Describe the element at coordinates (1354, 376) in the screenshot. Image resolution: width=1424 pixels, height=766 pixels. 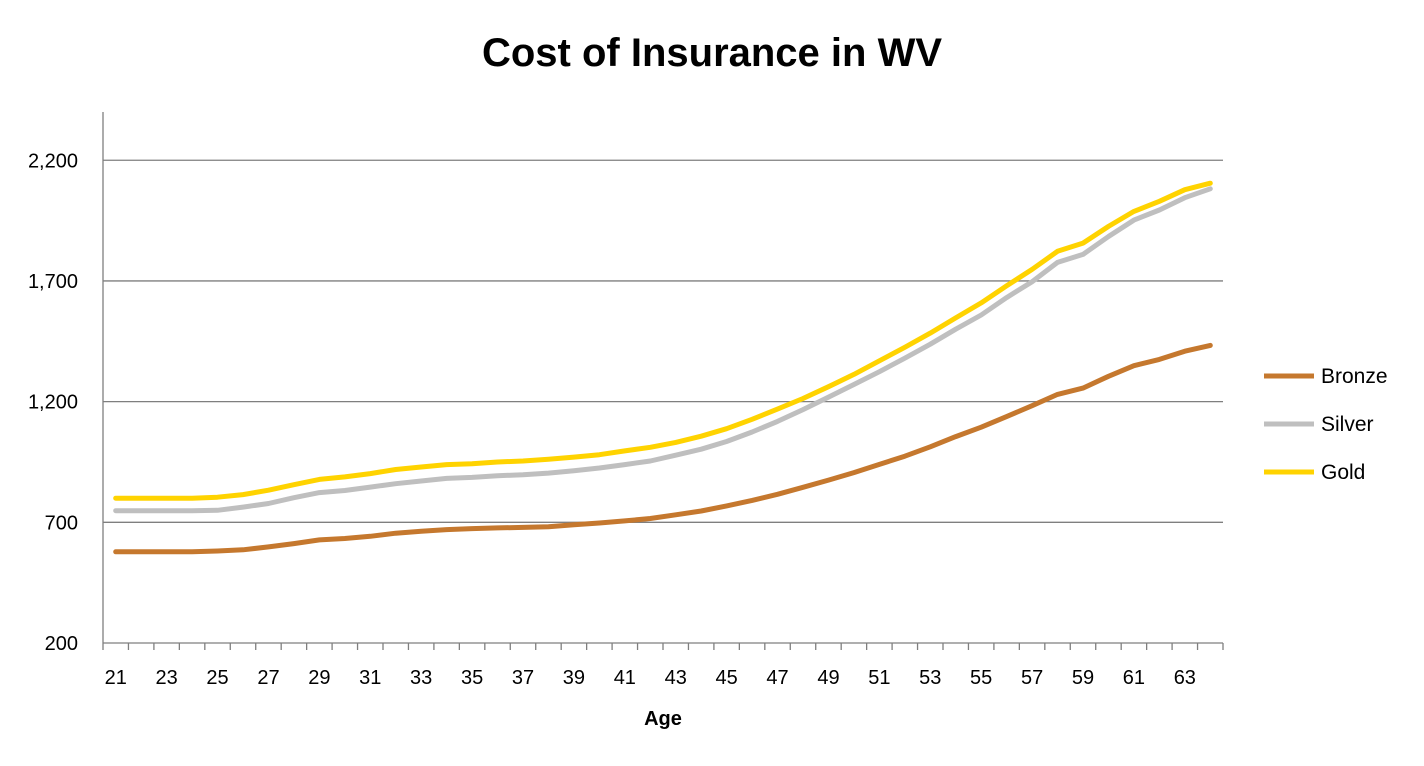
I see `legend-label-bronze: Bronze` at that location.